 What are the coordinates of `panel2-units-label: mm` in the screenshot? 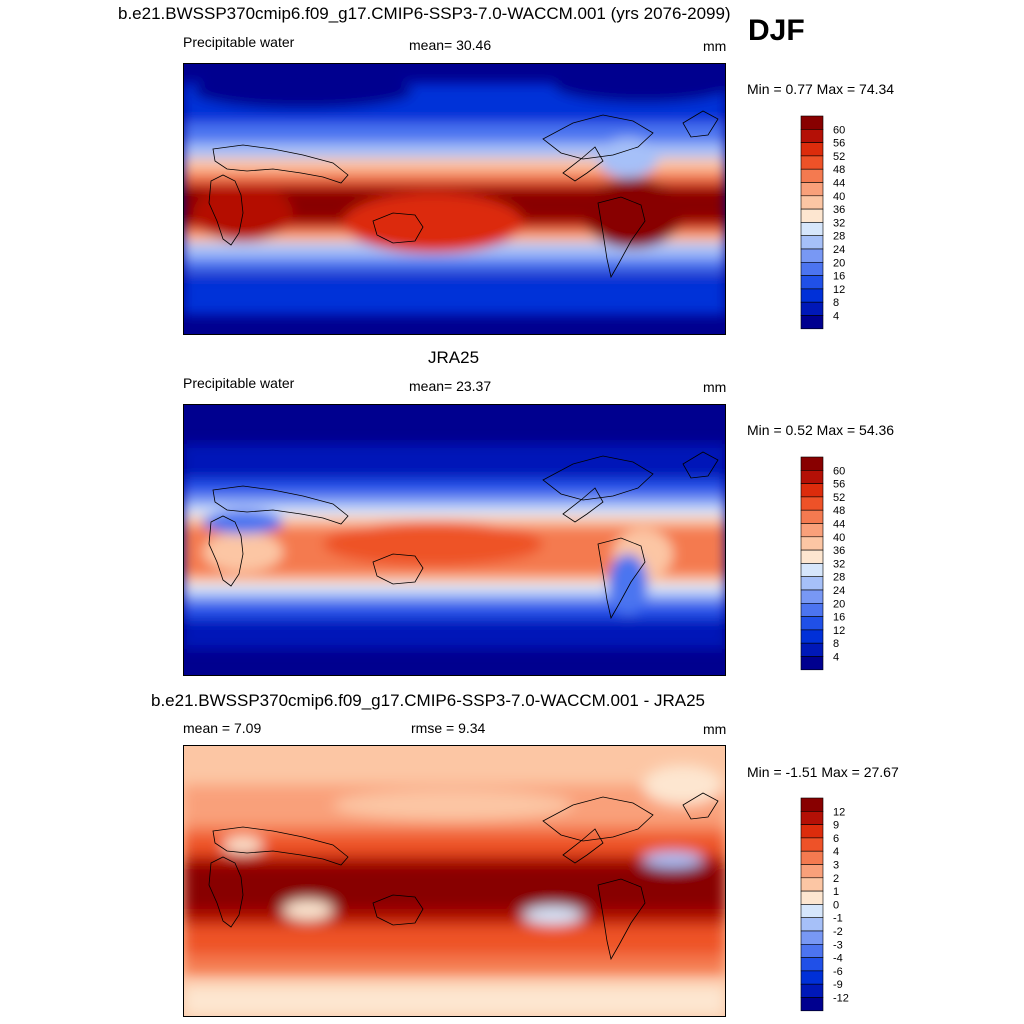 It's located at (715, 387).